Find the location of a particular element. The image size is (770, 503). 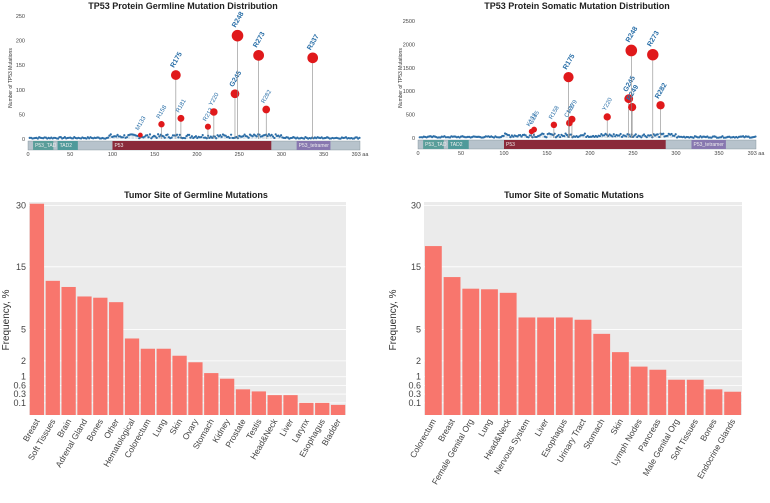

bar-male-genital-org is located at coordinates (676, 397).